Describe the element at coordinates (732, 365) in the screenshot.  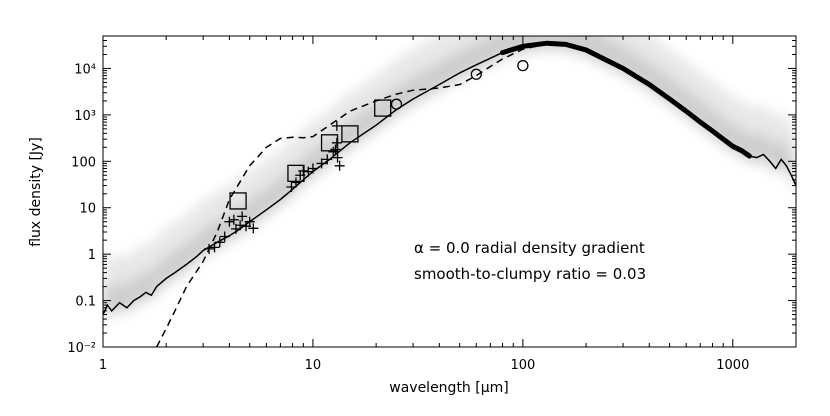
I see `x-tick-label: 1000` at that location.